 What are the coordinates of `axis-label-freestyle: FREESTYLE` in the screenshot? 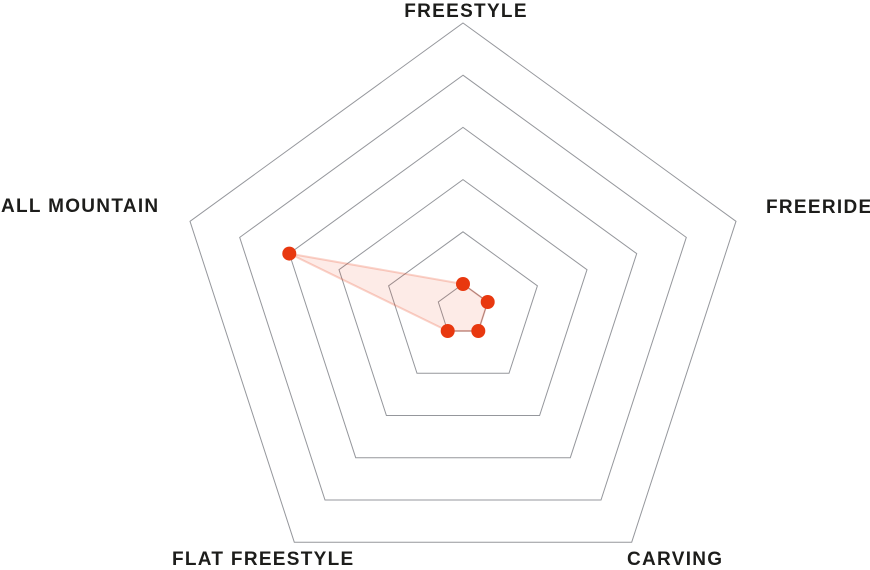 It's located at (466, 11).